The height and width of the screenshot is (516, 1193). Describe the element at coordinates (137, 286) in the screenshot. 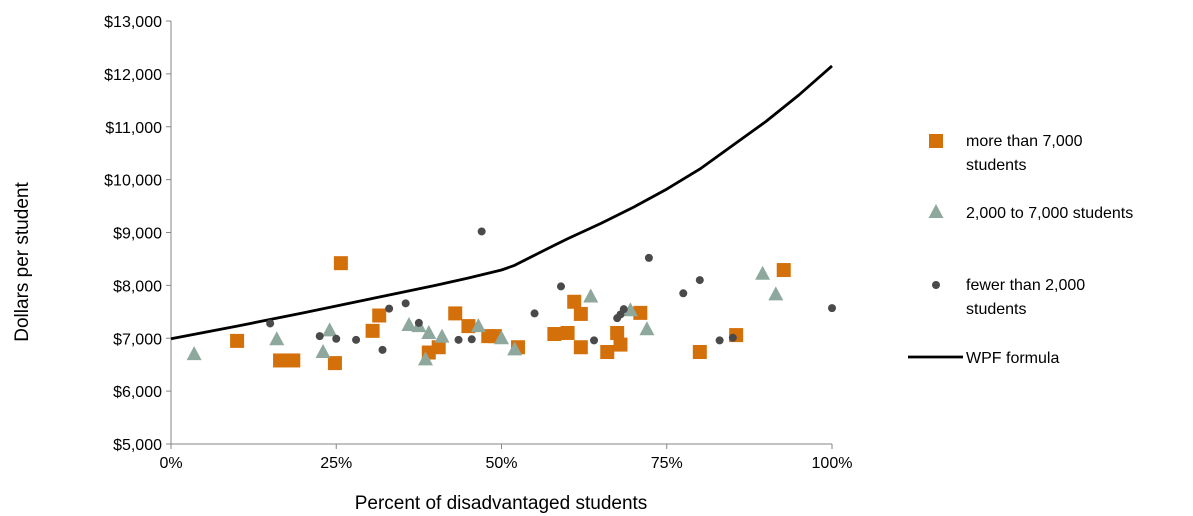

I see `y-tick-label: $8,000` at that location.